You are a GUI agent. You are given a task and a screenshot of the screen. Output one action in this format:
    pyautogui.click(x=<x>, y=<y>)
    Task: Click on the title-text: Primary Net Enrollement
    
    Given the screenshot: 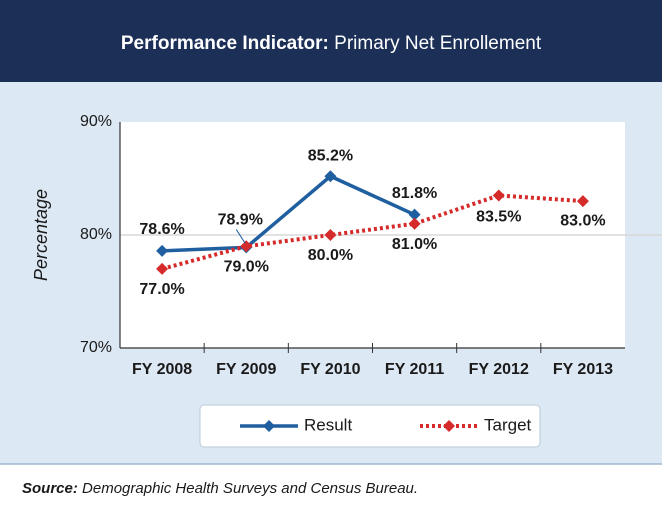 What is the action you would take?
    pyautogui.click(x=438, y=43)
    